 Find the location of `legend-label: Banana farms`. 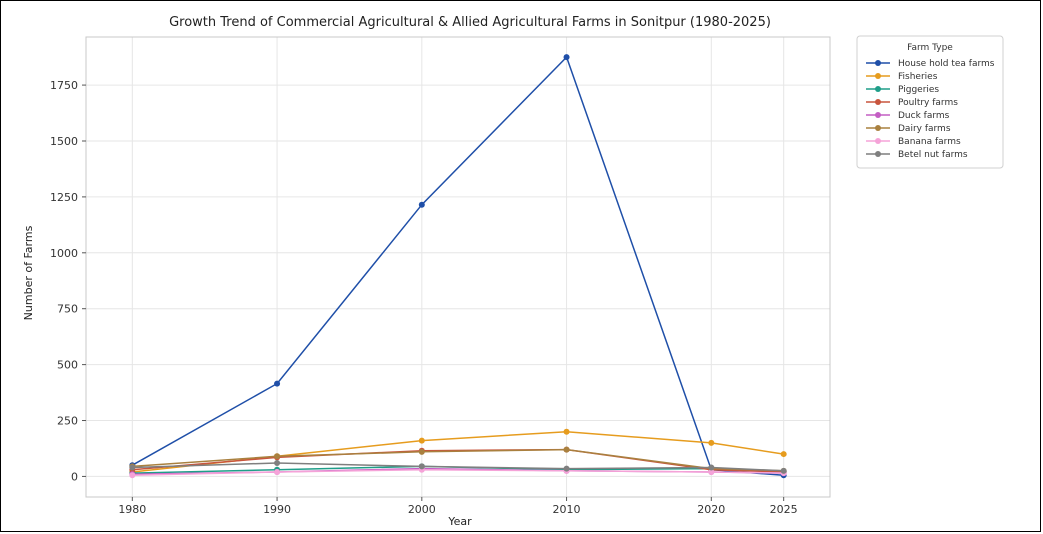

legend-label: Banana farms is located at coordinates (929, 142).